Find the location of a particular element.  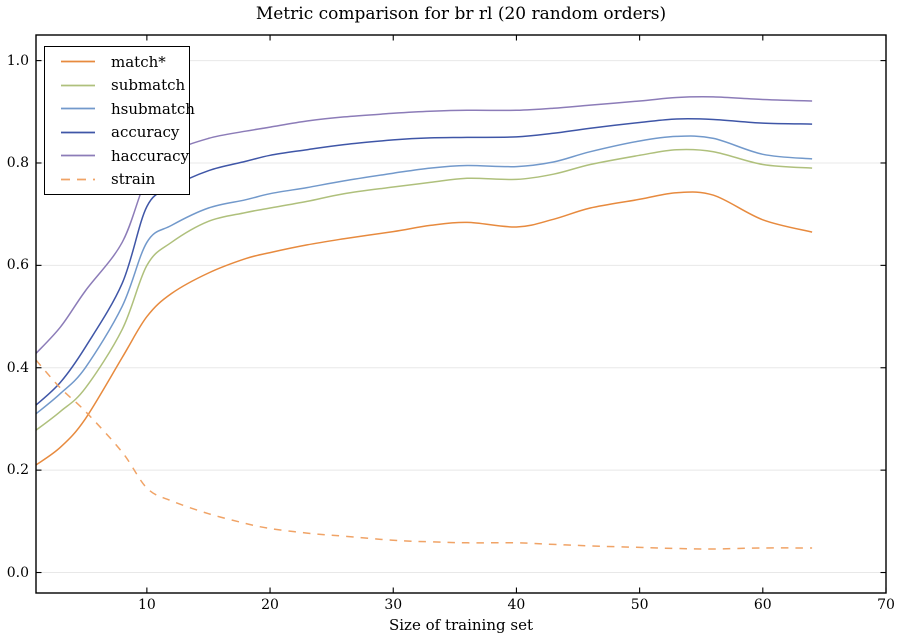

legend-item-haccuracy: haccuracy is located at coordinates (124, 156).